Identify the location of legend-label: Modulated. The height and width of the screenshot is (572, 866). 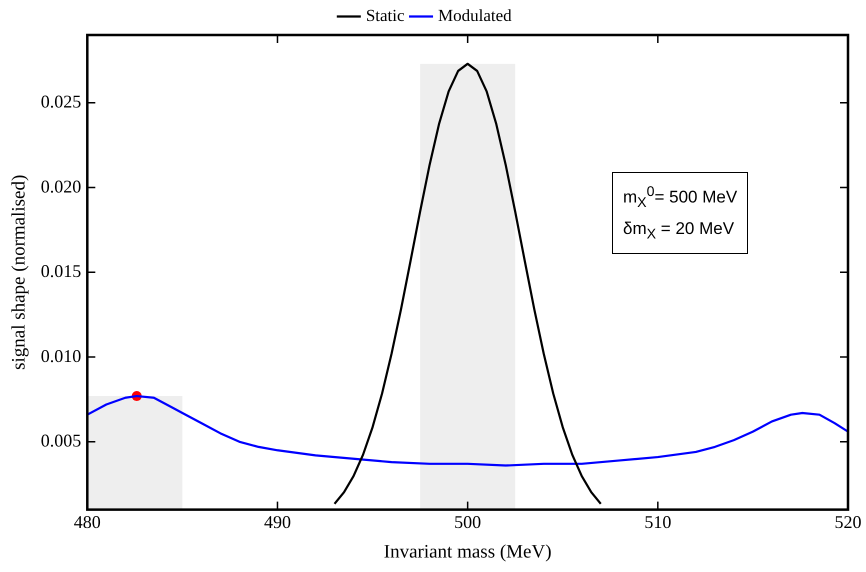
(475, 15).